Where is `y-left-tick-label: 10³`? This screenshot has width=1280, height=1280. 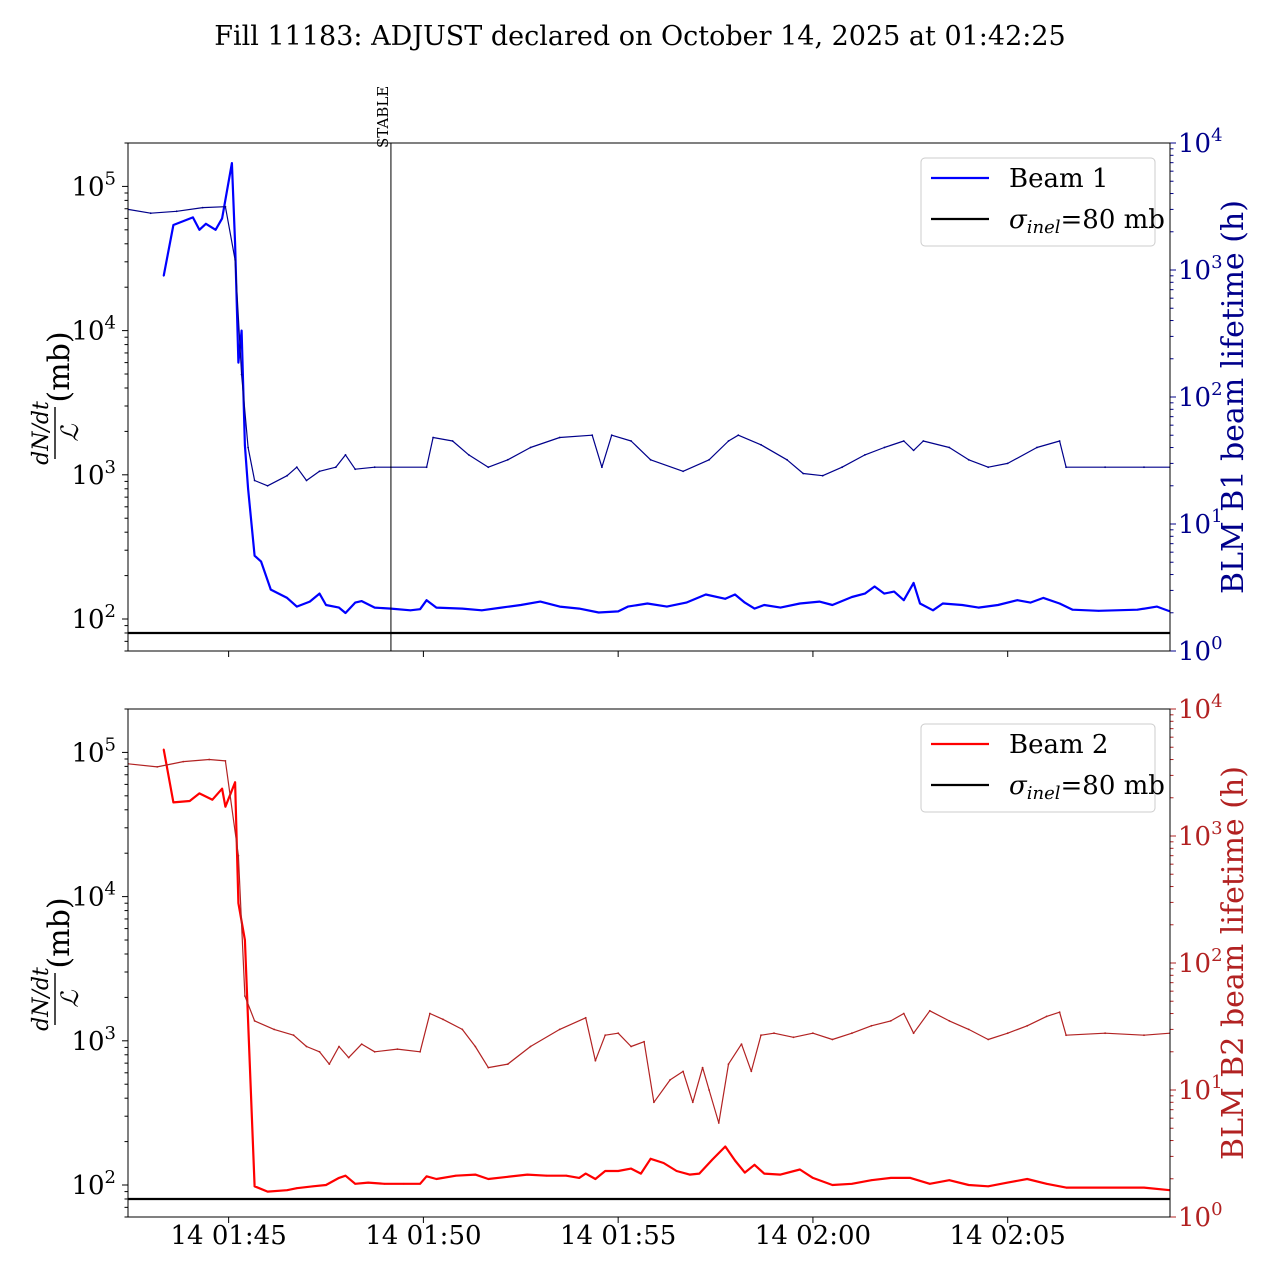 y-left-tick-label: 10³ is located at coordinates (93, 1040).